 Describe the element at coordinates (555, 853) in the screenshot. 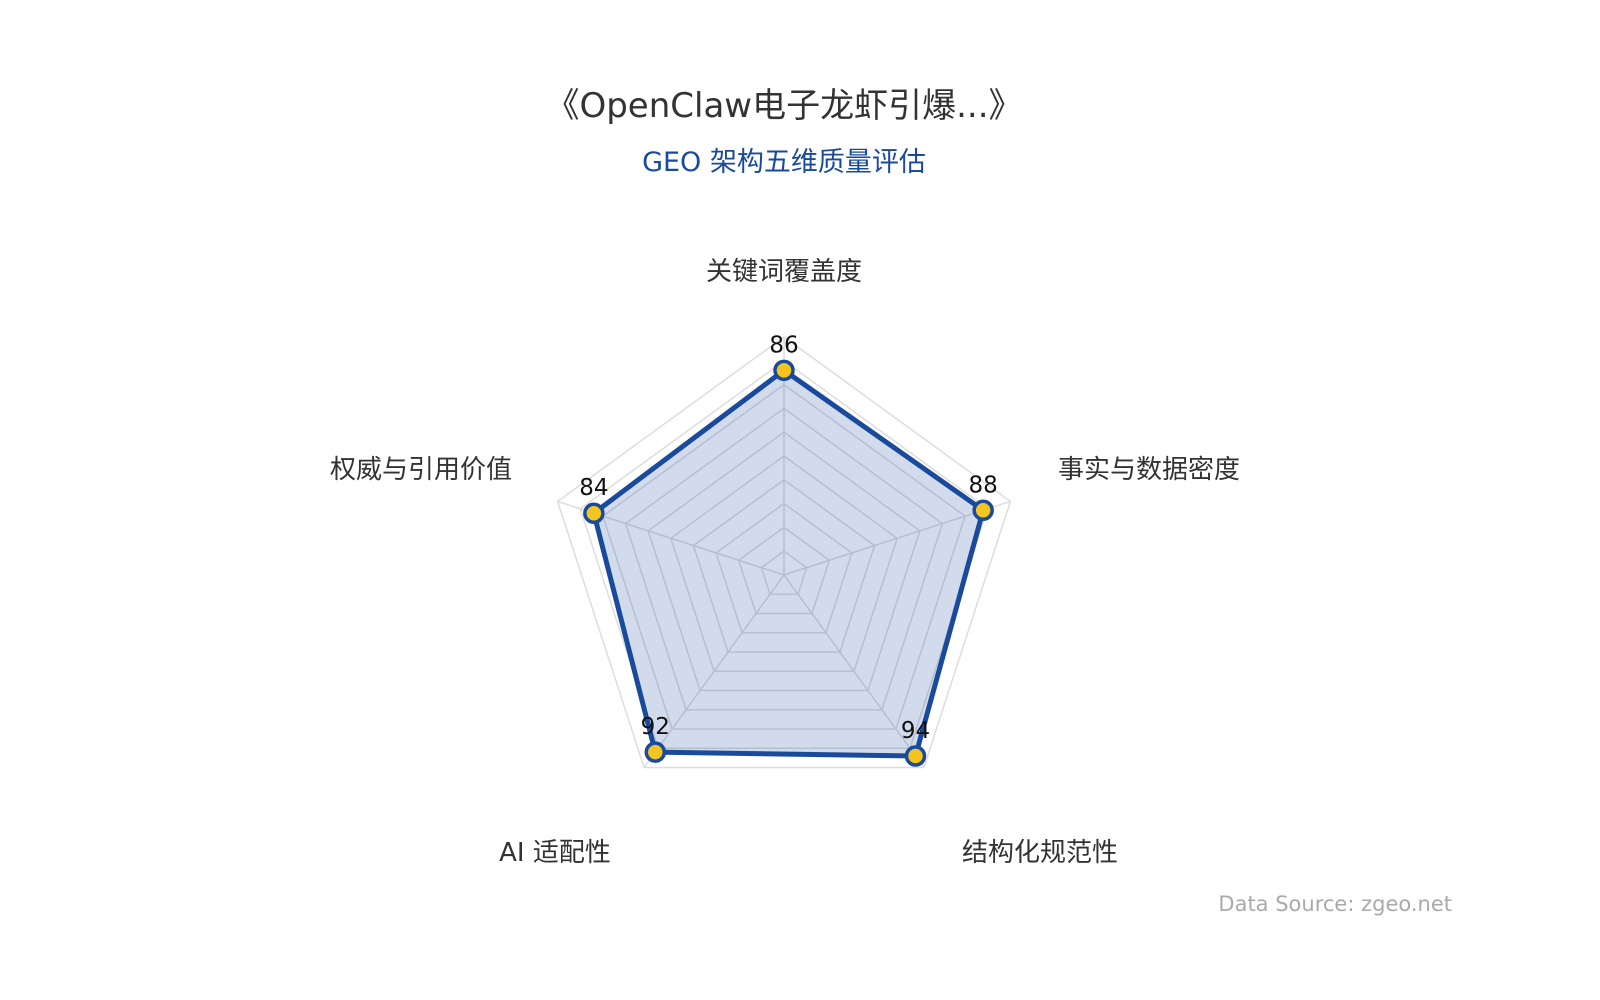

I see `indicator-label: AI 适配性` at that location.